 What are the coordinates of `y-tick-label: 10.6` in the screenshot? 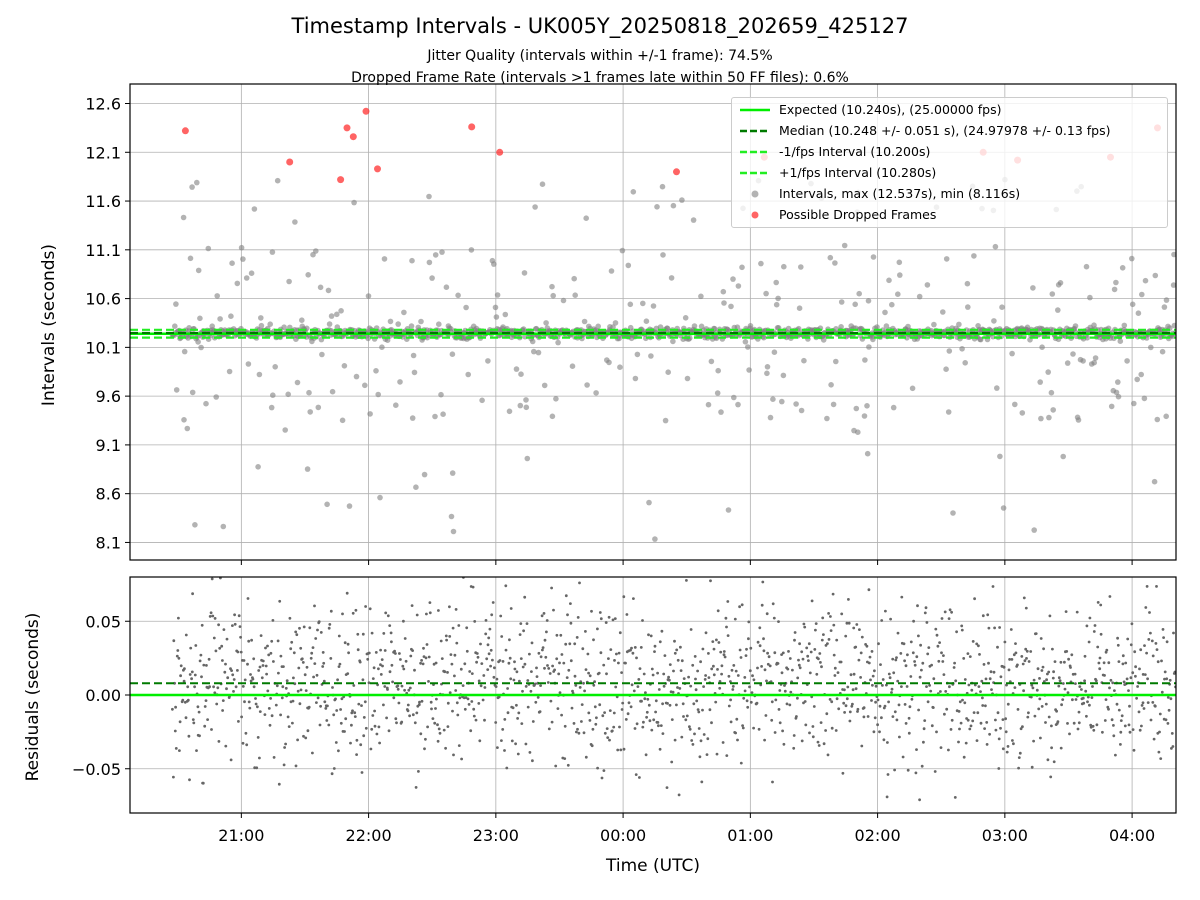 It's located at (103, 299).